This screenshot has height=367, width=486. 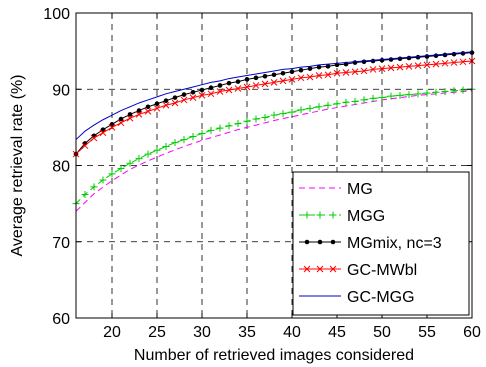 I want to click on legend-box, so click(x=381, y=243).